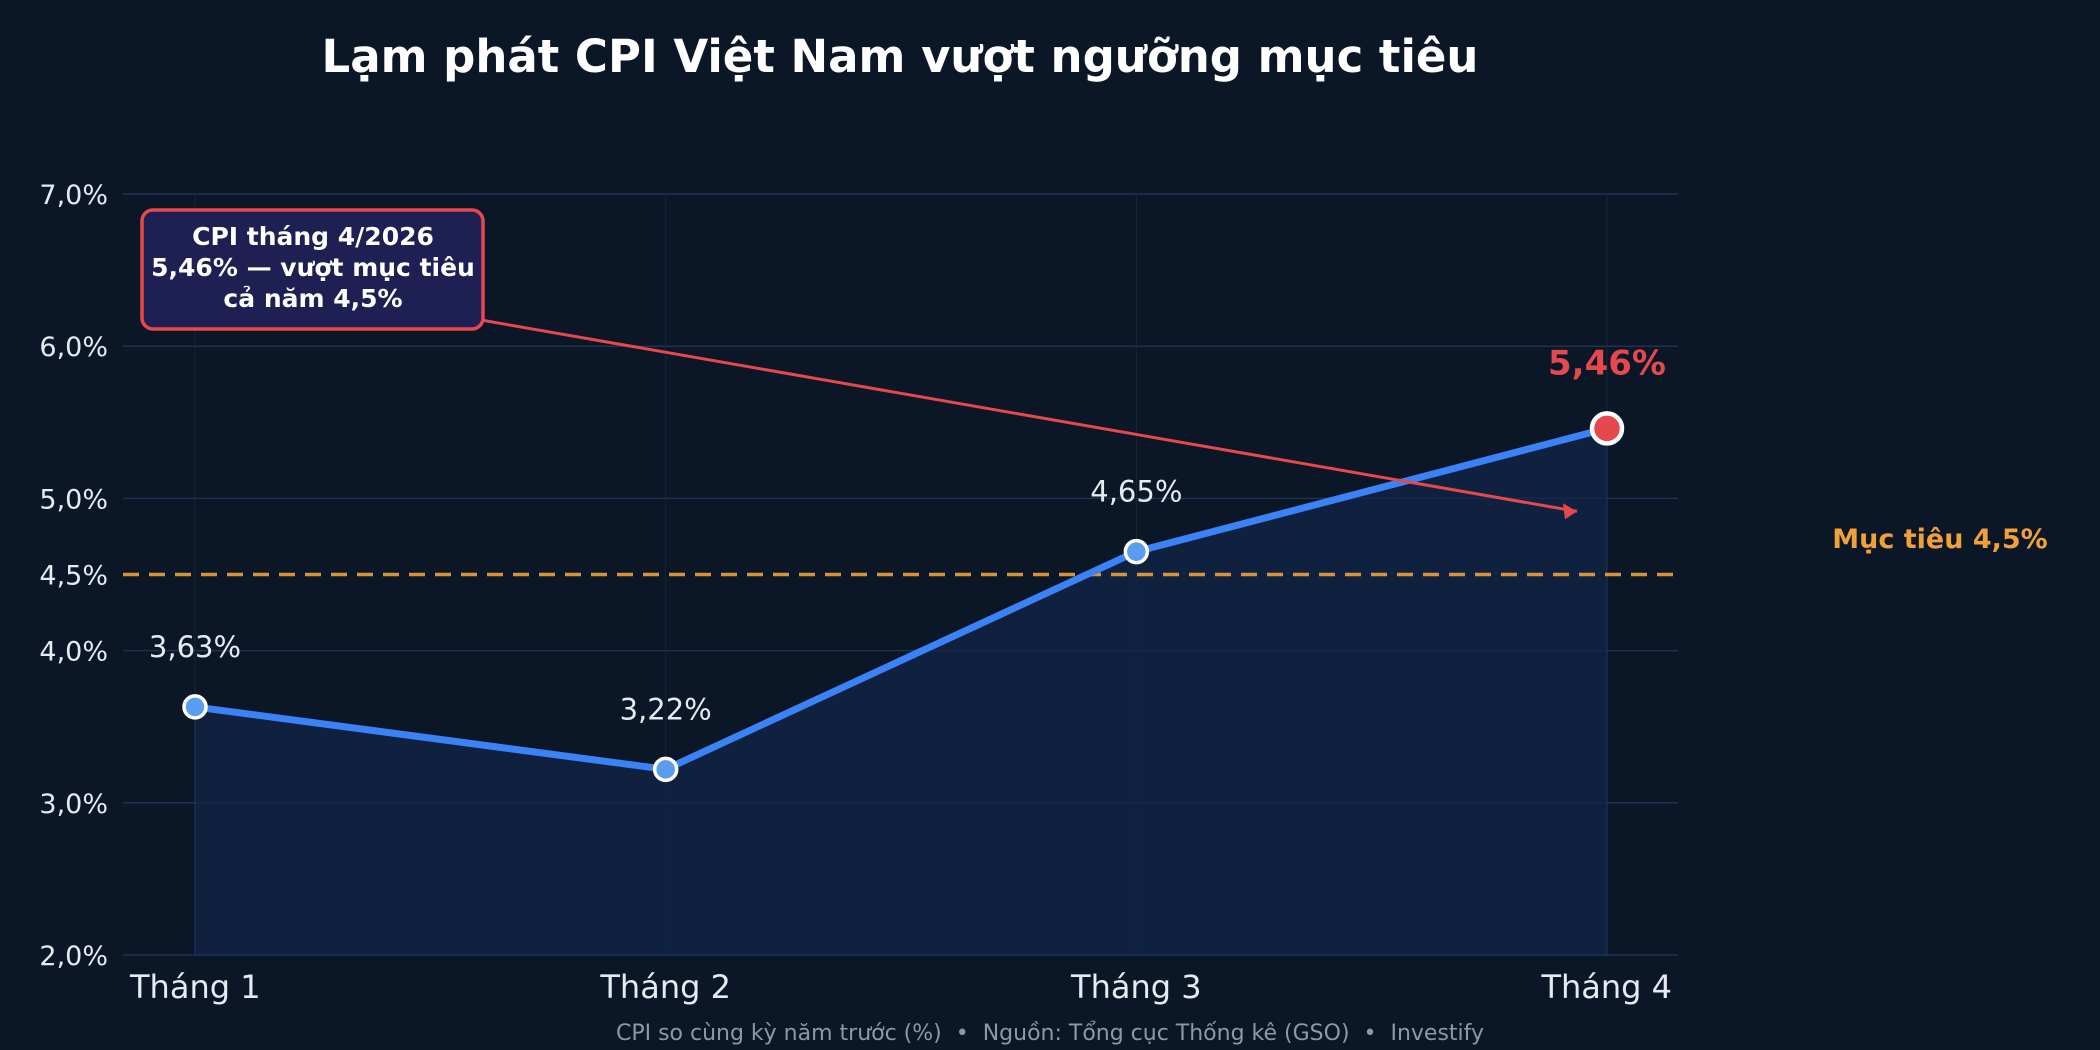 Image resolution: width=2100 pixels, height=1050 pixels. I want to click on x-tick-label: Tháng 3, so click(1136, 987).